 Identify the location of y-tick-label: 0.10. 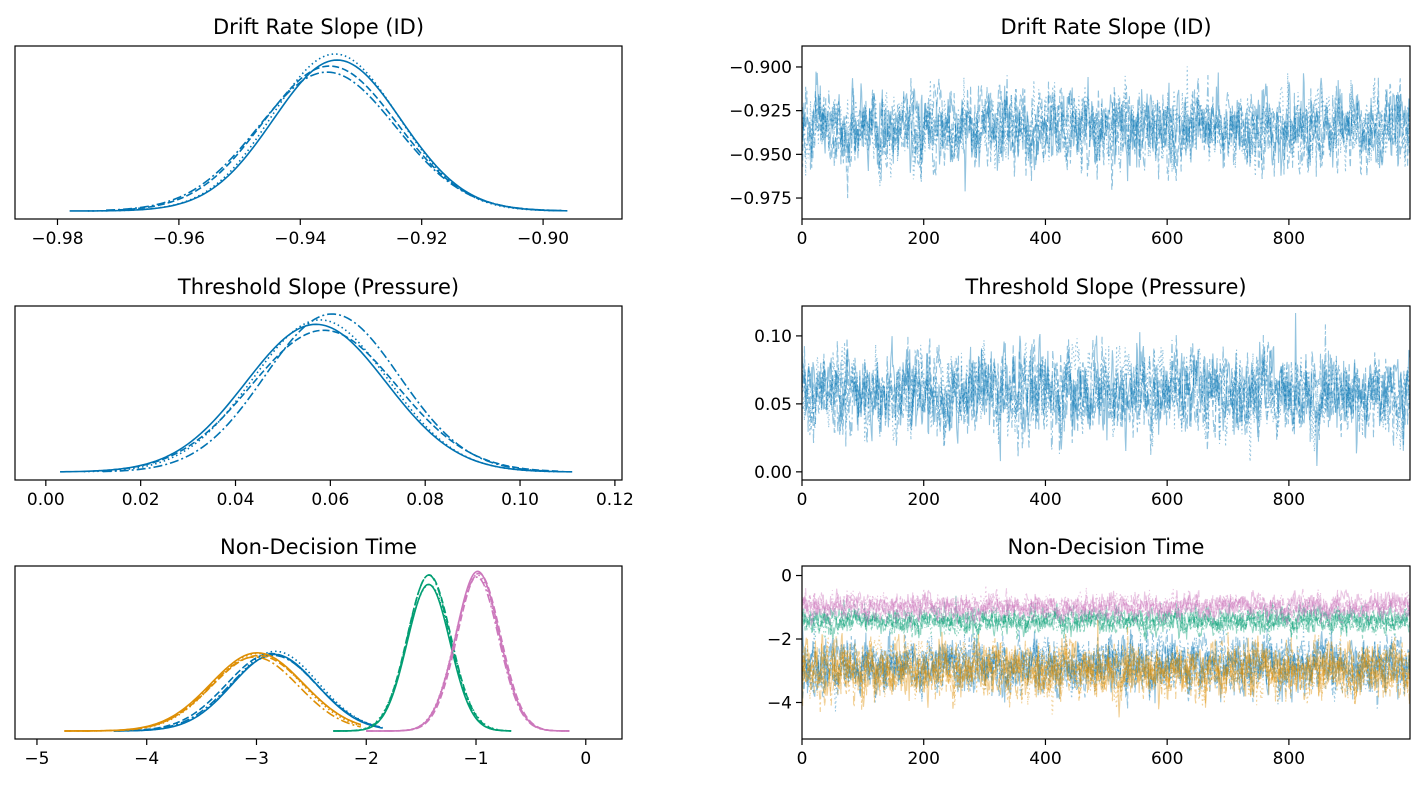
(773, 337).